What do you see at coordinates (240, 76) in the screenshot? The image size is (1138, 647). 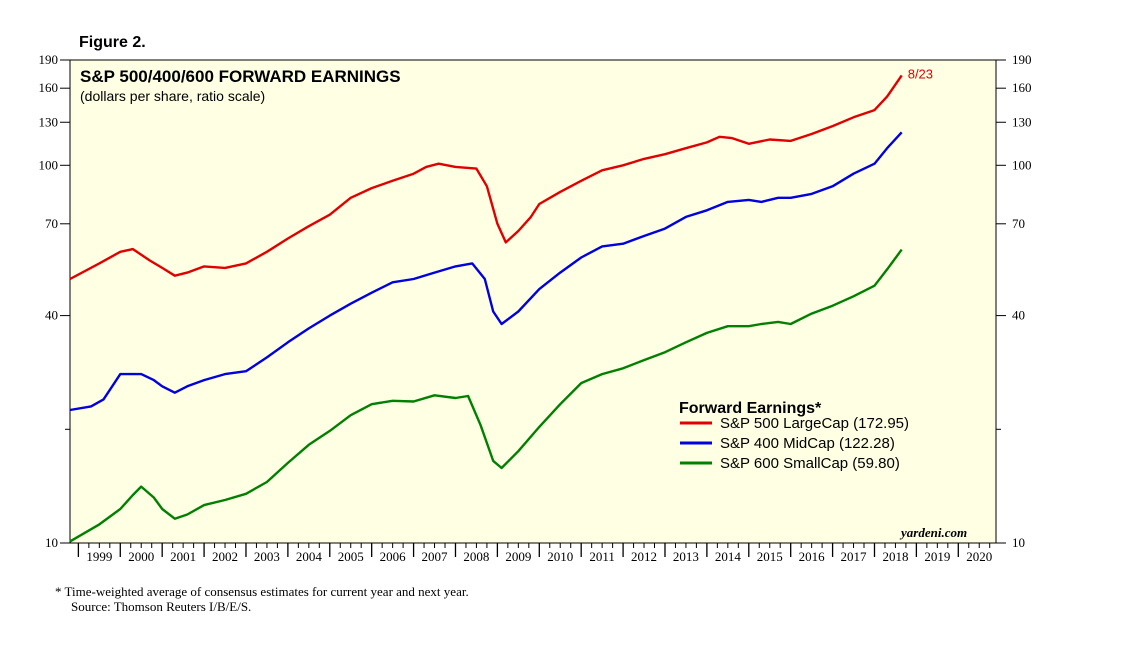 I see `chart-title: S&P 500/400/600 FORWARD EARNINGS` at bounding box center [240, 76].